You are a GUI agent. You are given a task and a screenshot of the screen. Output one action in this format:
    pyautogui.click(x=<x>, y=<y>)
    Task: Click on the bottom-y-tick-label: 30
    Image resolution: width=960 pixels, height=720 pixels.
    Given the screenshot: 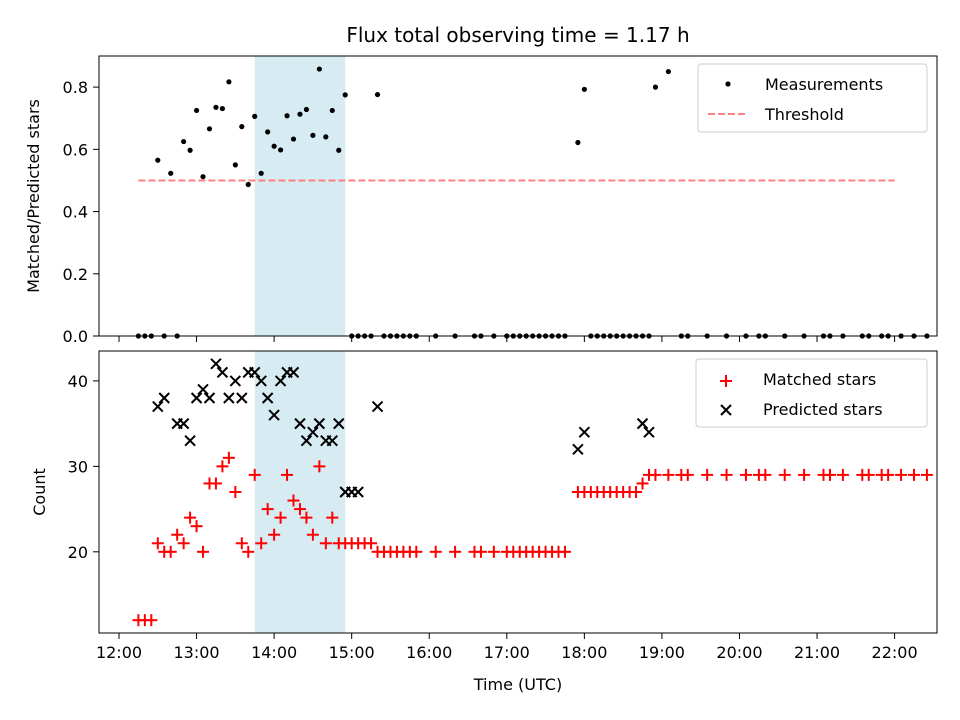 What is the action you would take?
    pyautogui.click(x=78, y=466)
    